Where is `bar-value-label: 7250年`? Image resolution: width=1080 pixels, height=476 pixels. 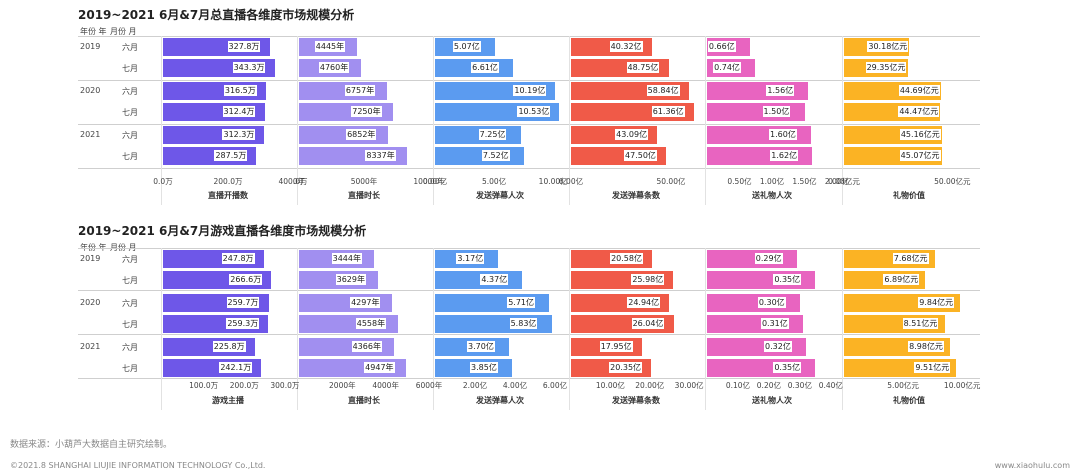 bar-value-label: 7250年 is located at coordinates (366, 111).